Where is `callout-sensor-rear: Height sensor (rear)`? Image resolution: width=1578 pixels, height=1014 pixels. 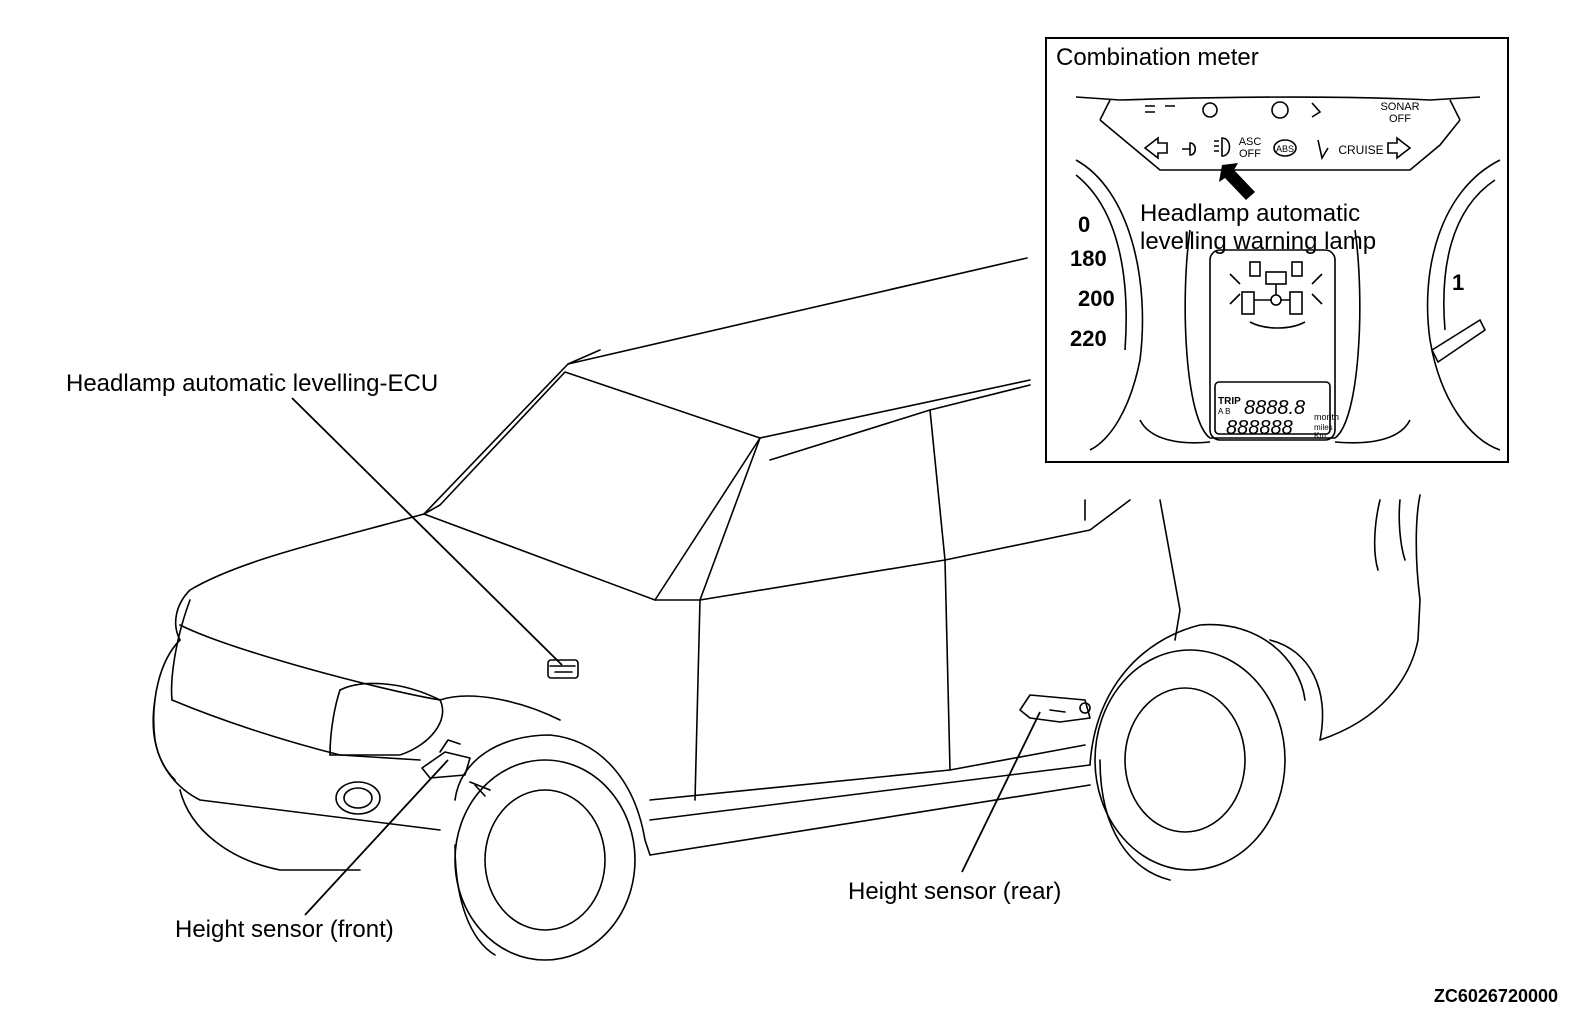 callout-sensor-rear: Height sensor (rear) is located at coordinates (955, 891).